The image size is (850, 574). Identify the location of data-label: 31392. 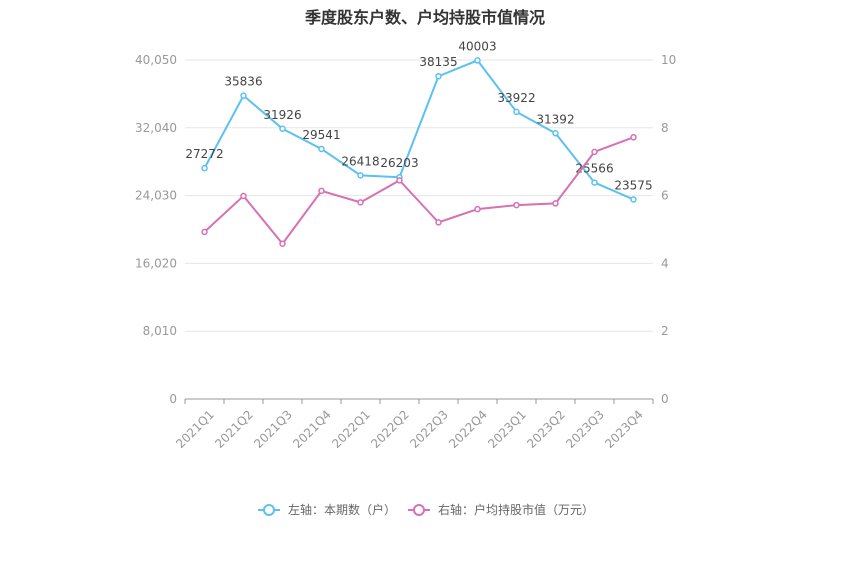
(555, 119).